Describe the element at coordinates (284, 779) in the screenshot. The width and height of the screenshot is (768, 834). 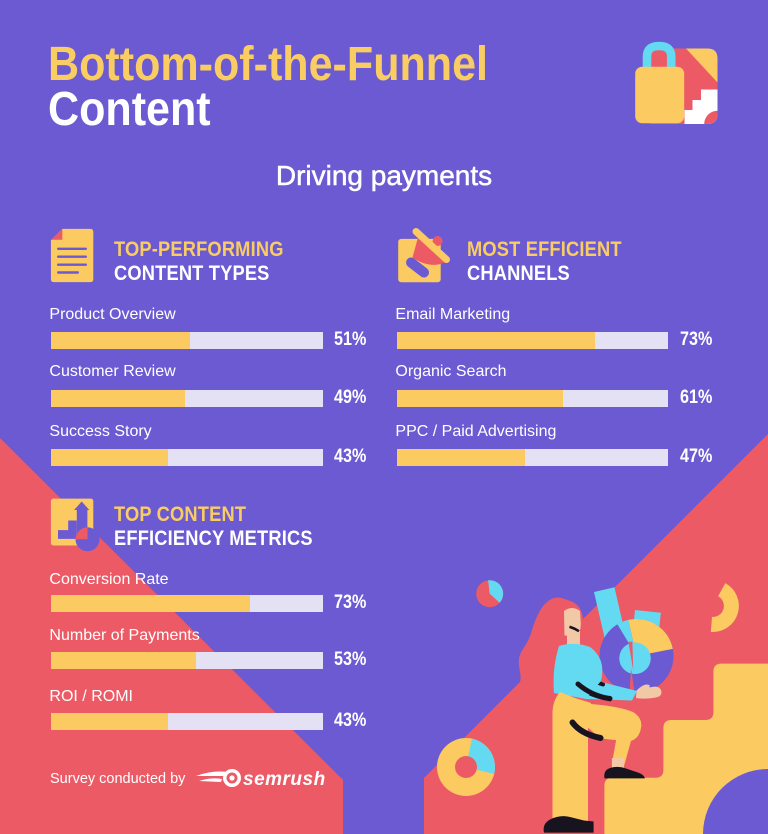
I see `svg-text: semrush` at that location.